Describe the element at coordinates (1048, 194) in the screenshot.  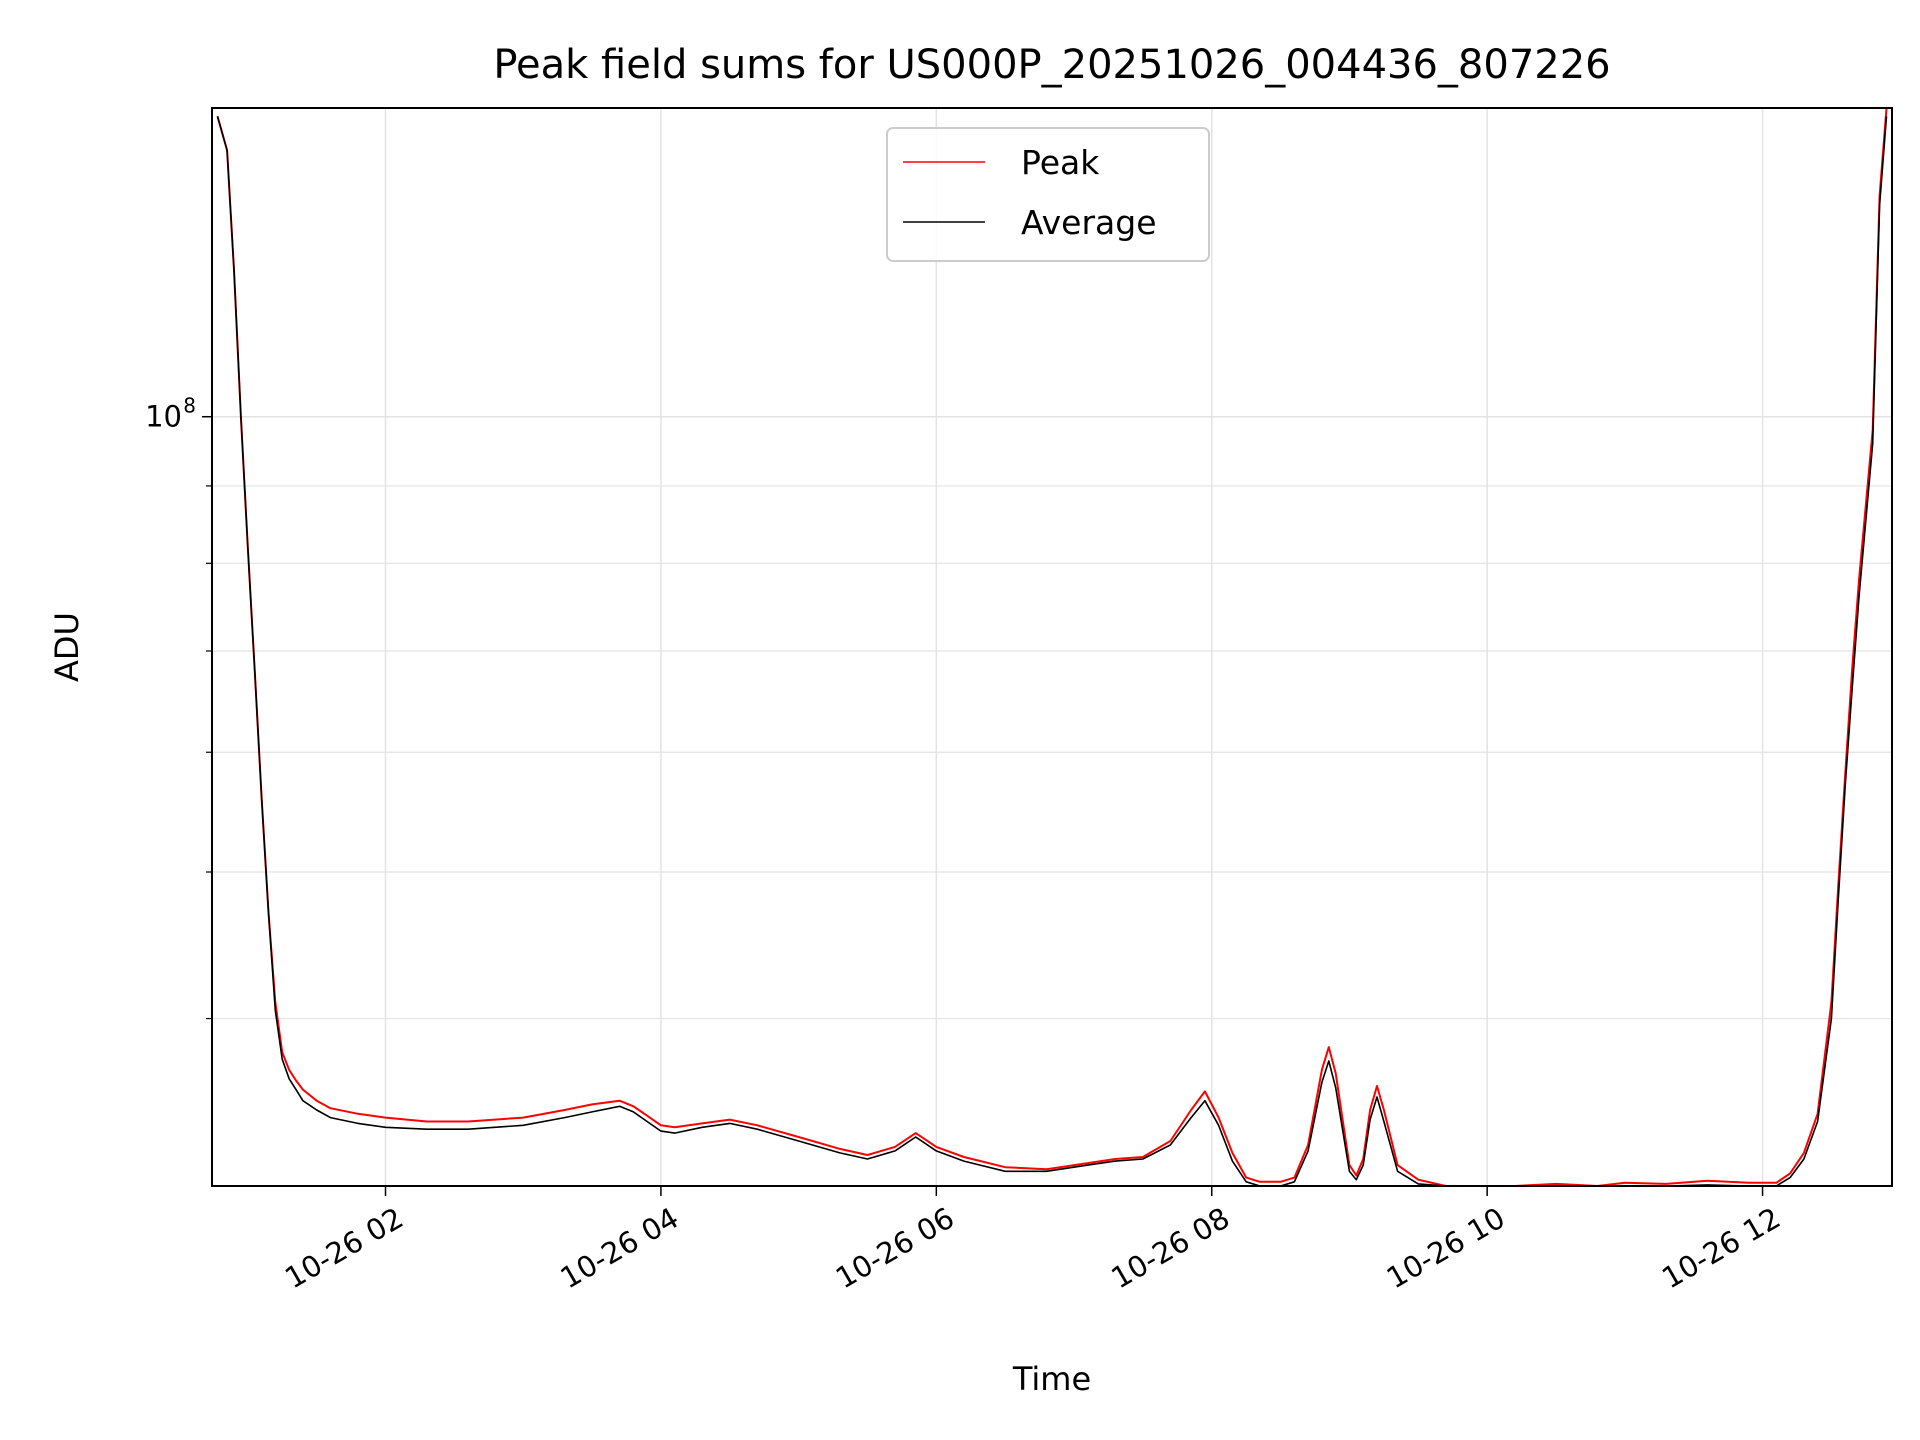
I see `legend: Peak Average` at that location.